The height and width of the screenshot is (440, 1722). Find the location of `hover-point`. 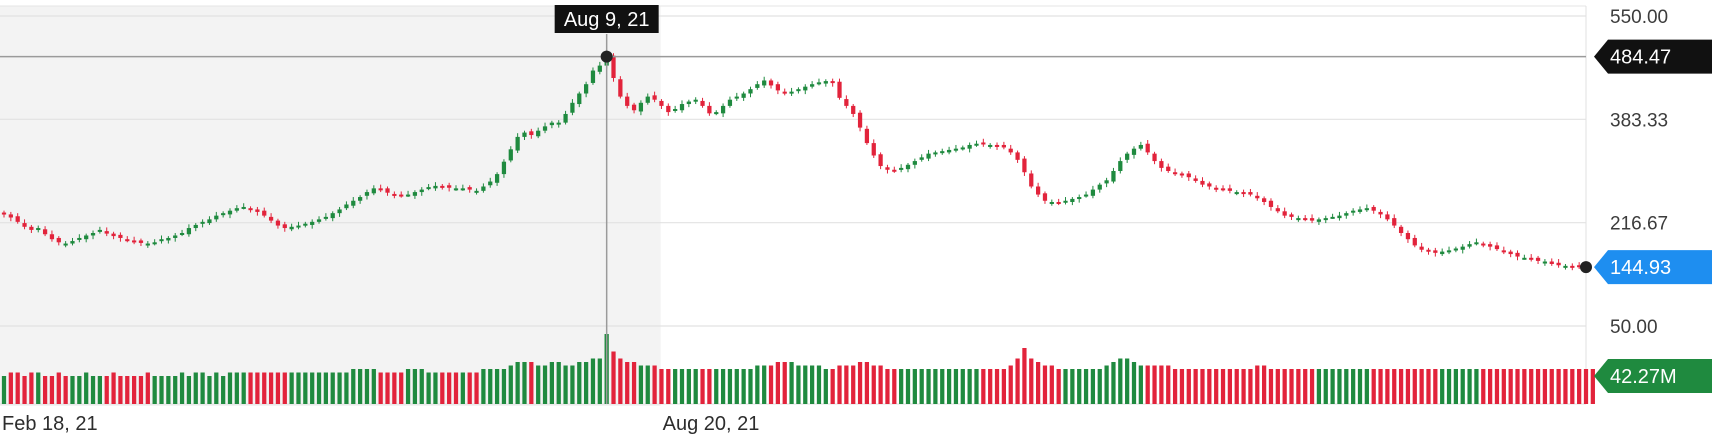

hover-point is located at coordinates (606, 56).